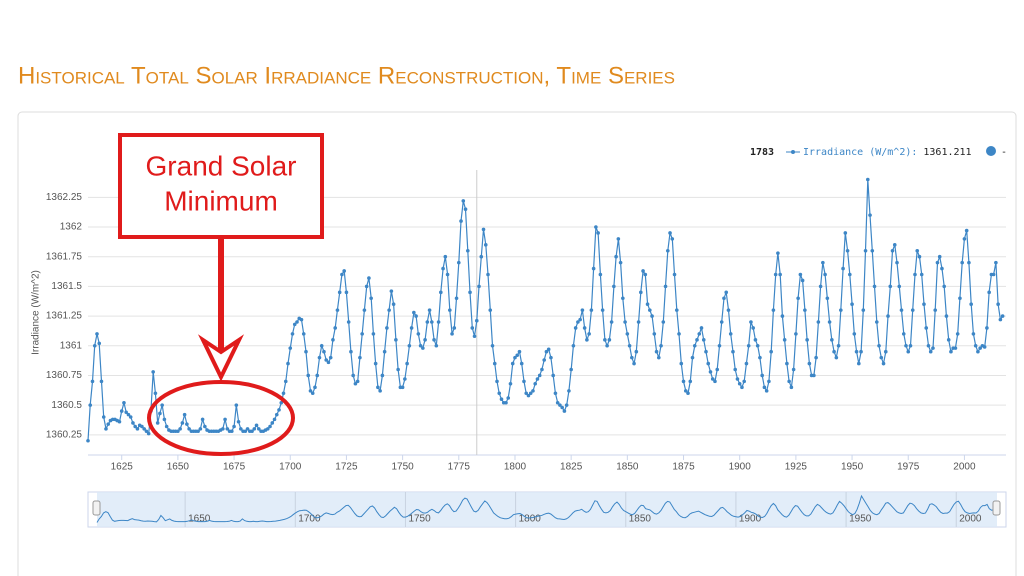  Describe the element at coordinates (1004, 152) in the screenshot. I see `legend-extra: -` at that location.